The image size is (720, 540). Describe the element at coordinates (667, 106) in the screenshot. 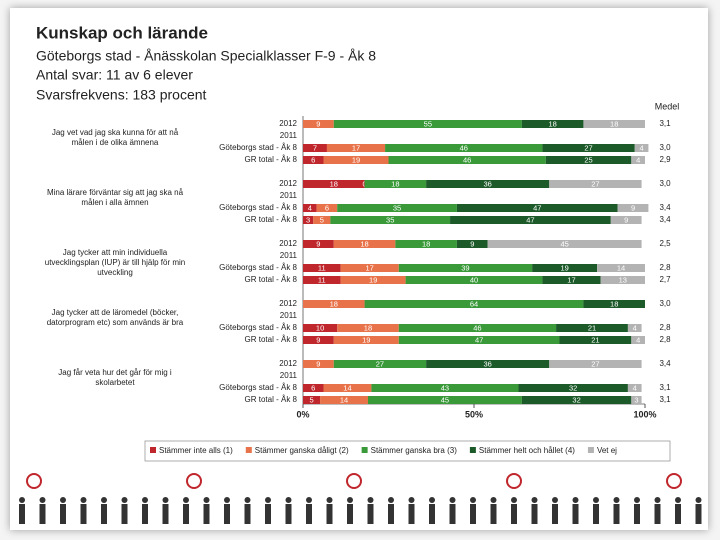

I see `medel-title: Medel` at that location.